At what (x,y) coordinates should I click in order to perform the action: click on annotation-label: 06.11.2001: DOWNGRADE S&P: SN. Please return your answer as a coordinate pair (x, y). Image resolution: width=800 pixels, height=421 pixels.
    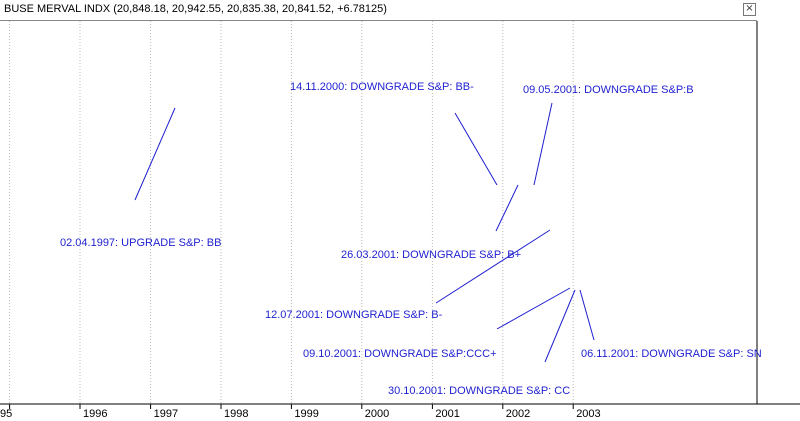
    Looking at the image, I should click on (671, 354).